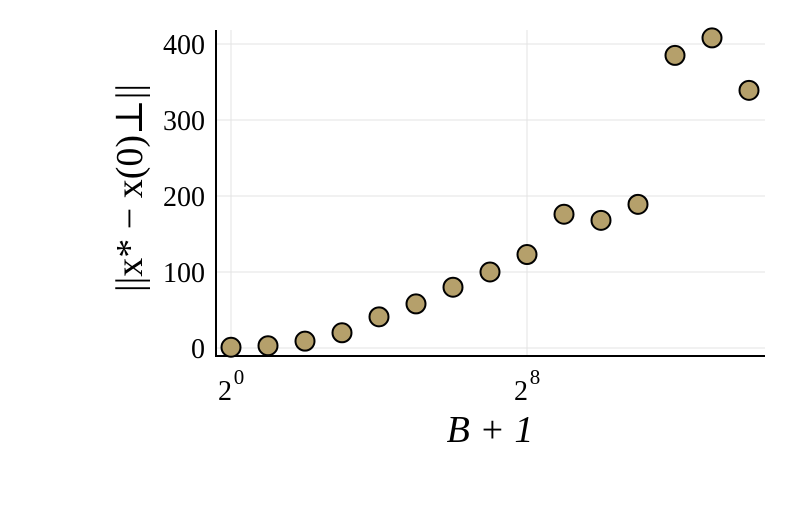 Image resolution: width=793 pixels, height=529 pixels. I want to click on x-axis-label: B + 1, so click(490, 430).